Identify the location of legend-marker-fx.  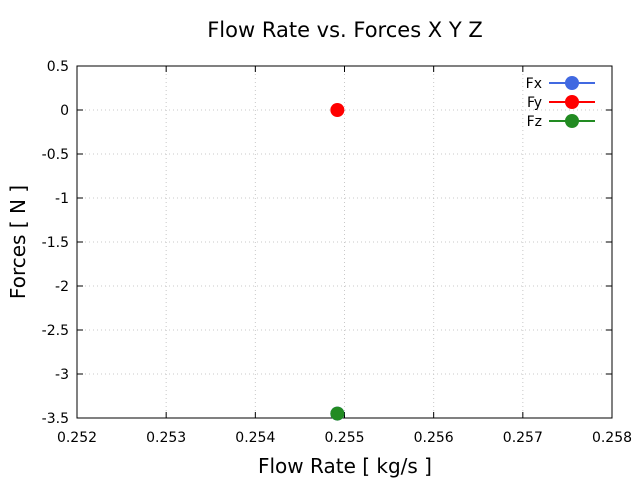
(572, 83).